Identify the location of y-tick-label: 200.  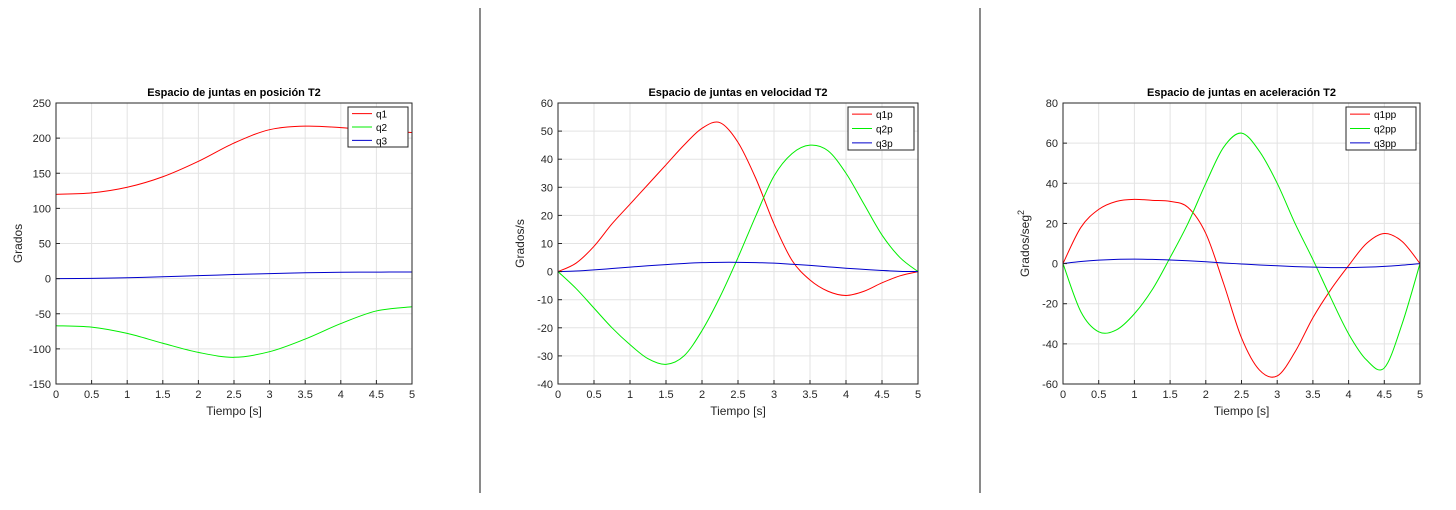
(42, 139).